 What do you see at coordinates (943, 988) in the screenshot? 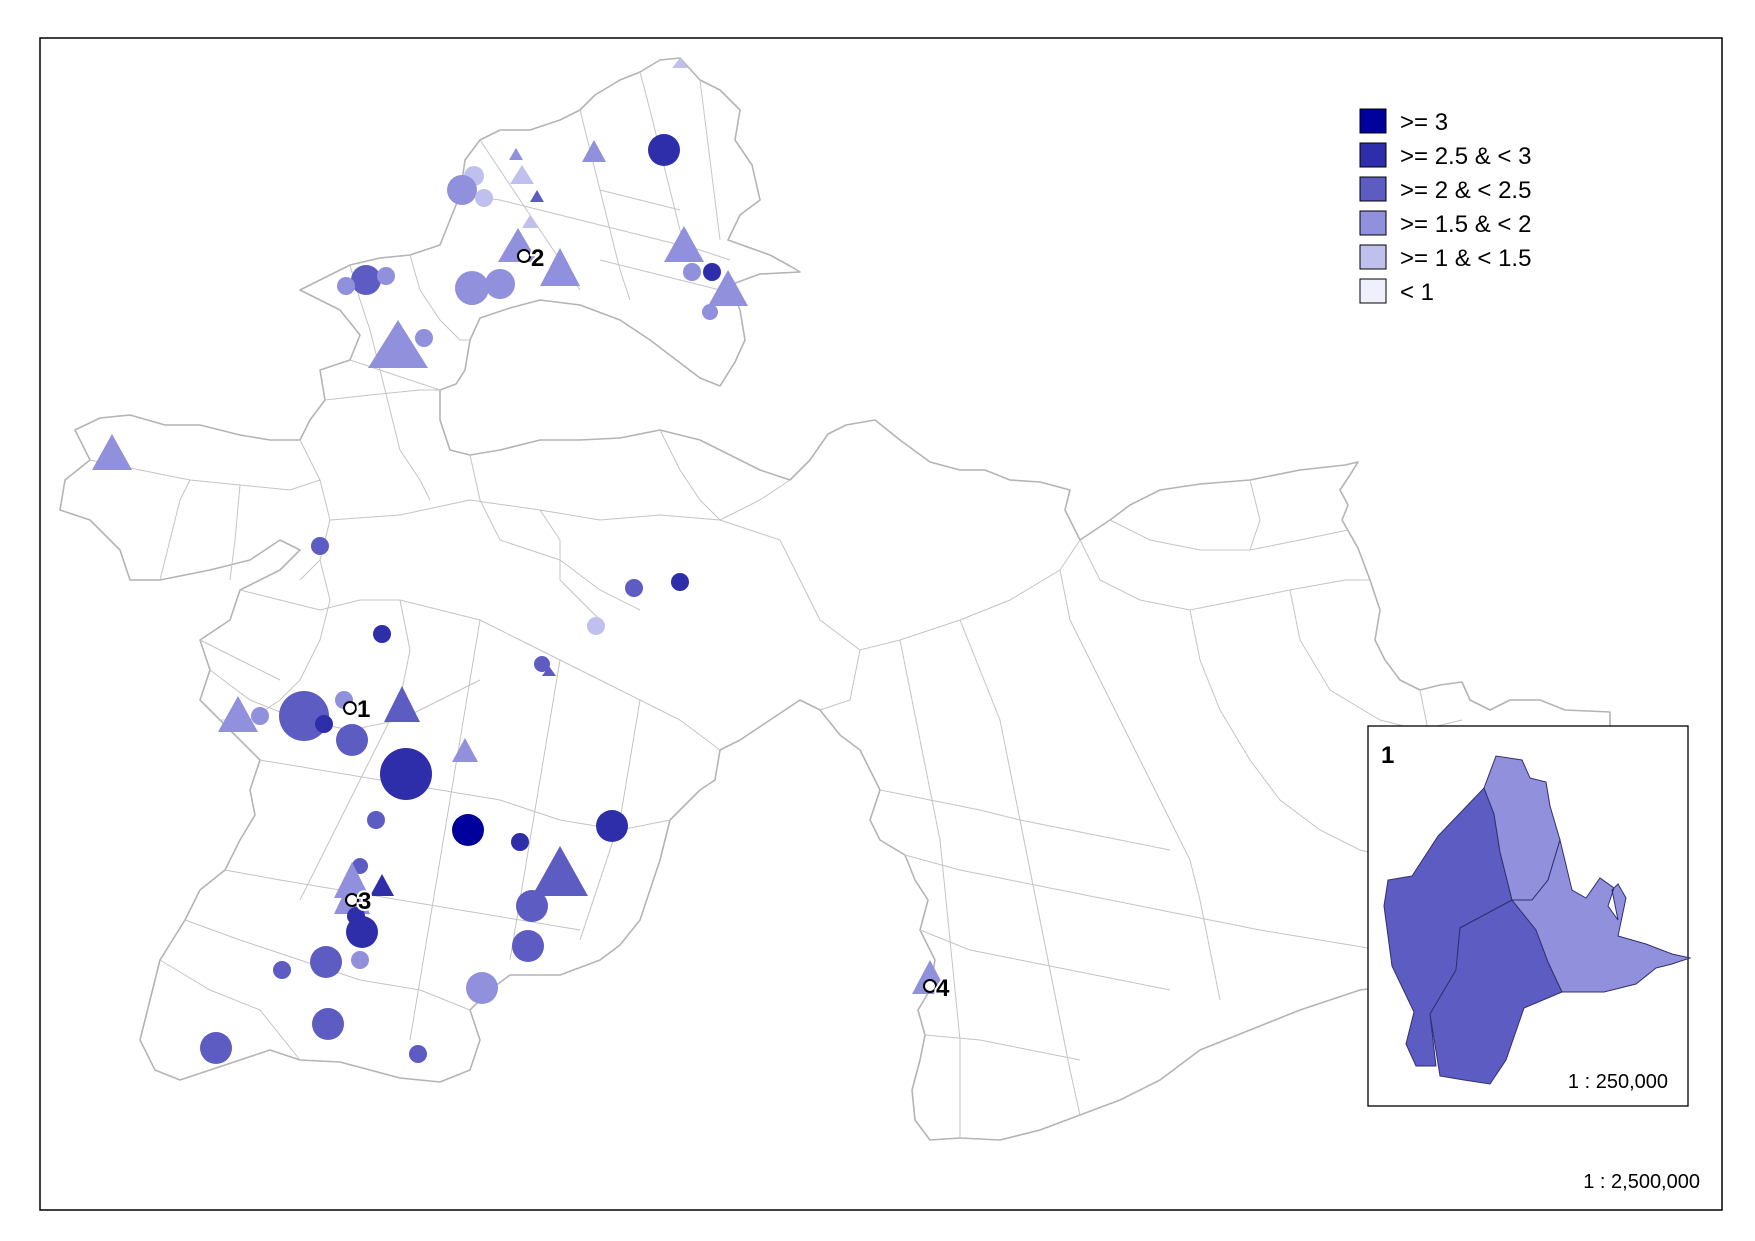
I see `place-number-4: 4` at bounding box center [943, 988].